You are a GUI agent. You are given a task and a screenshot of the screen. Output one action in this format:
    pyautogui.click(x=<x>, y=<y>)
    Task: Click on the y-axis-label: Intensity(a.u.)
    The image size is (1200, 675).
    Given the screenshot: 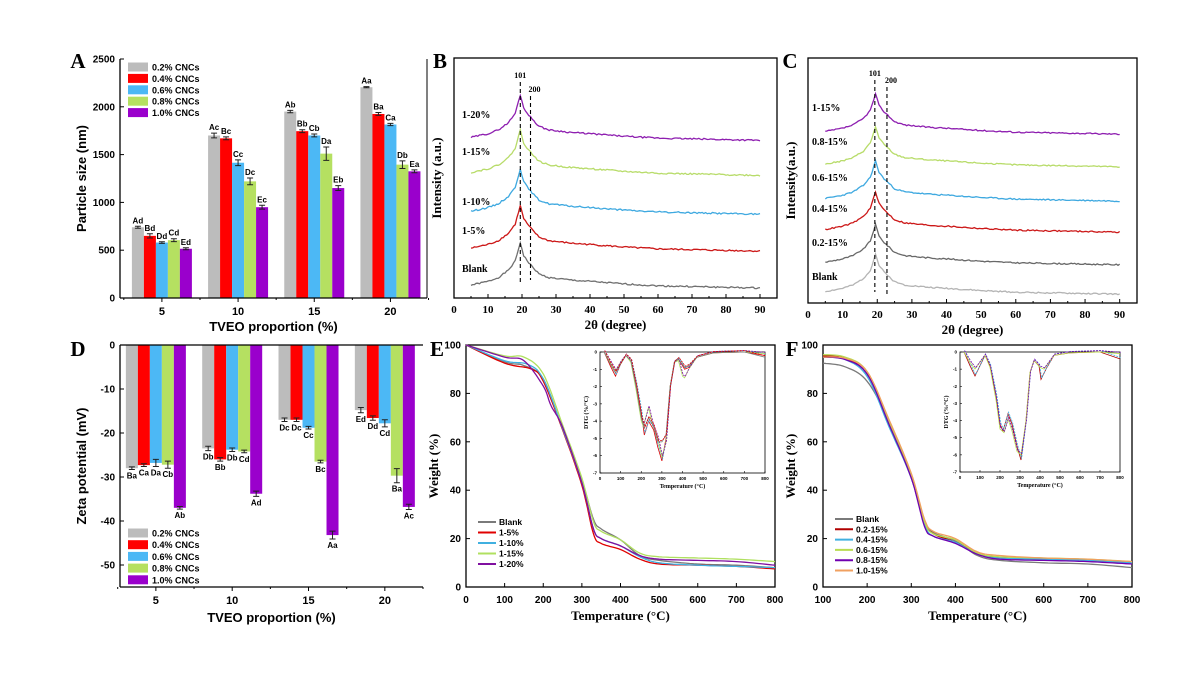 What is the action you would take?
    pyautogui.click(x=790, y=180)
    